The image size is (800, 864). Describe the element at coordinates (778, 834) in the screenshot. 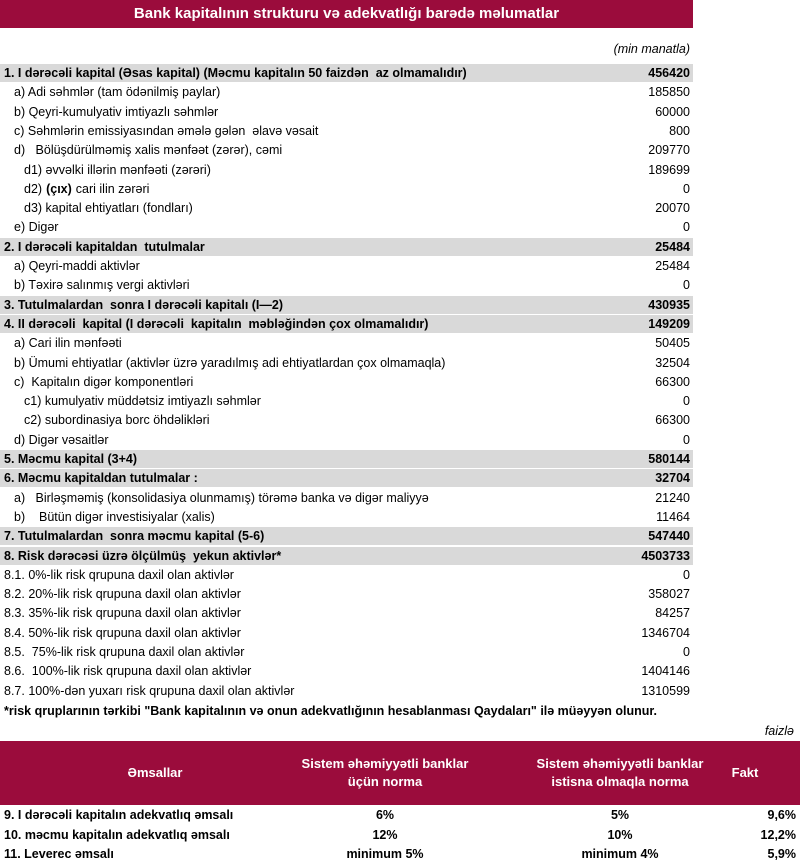

I see `ratio-cell: 12,2%` at that location.